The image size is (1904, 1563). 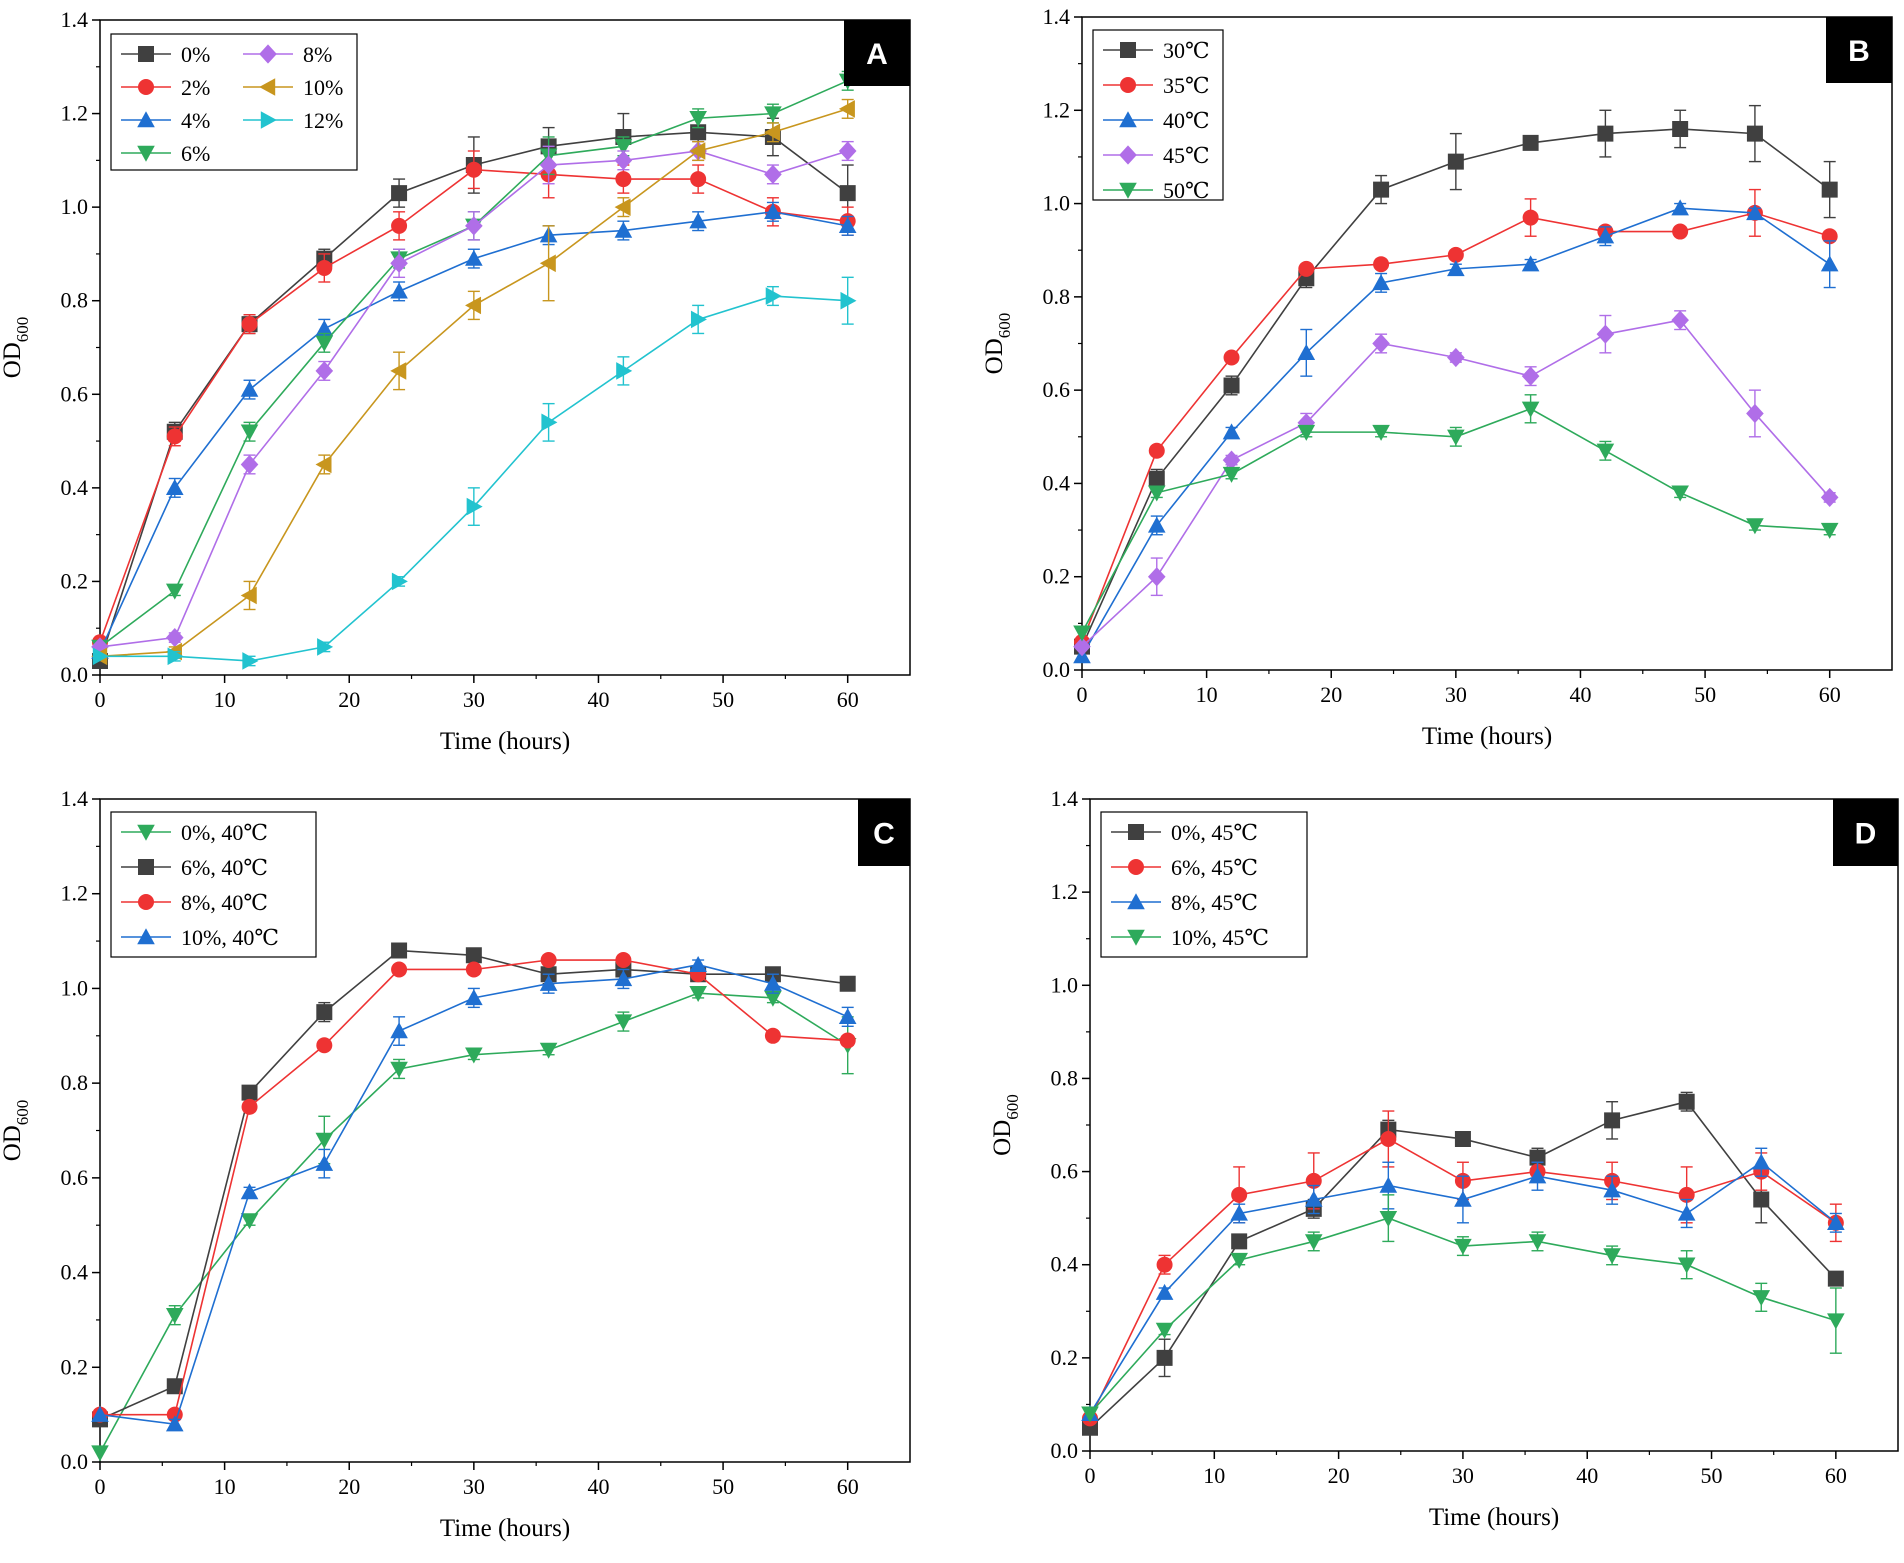 What do you see at coordinates (1156, 155) in the screenshot?
I see `panel-b-legend-item: 45℃` at bounding box center [1156, 155].